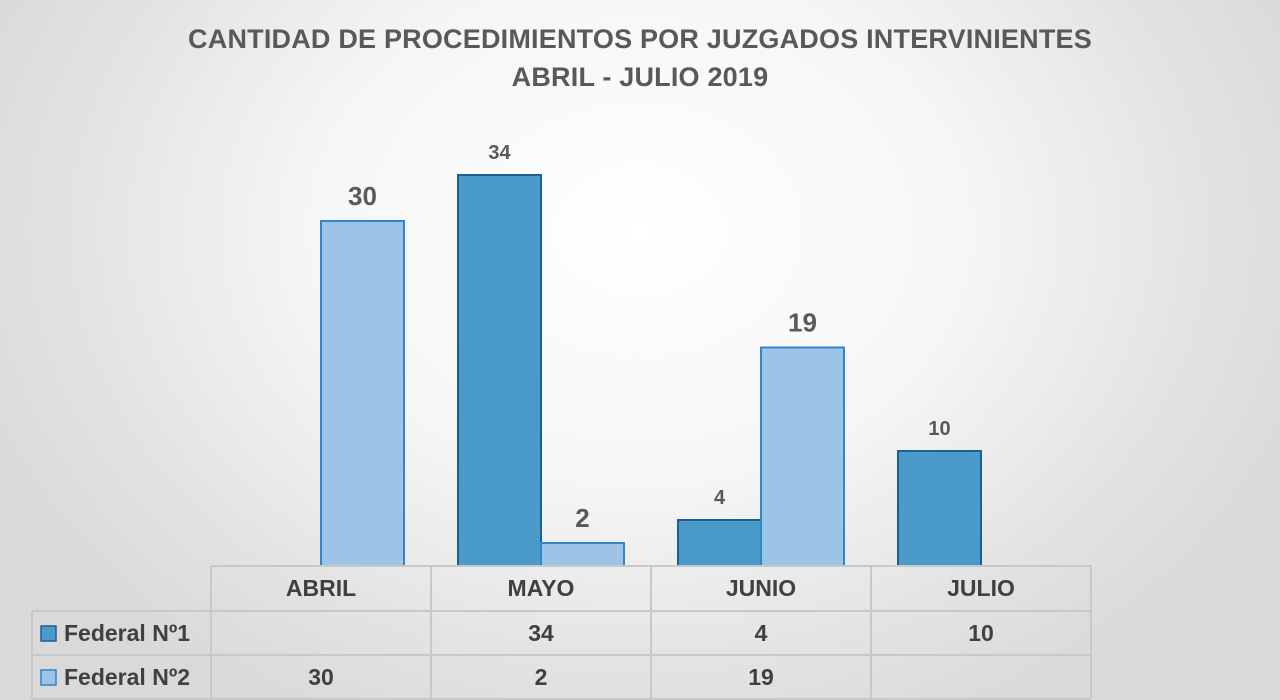 The height and width of the screenshot is (700, 1280). I want to click on data-label: 10, so click(939, 429).